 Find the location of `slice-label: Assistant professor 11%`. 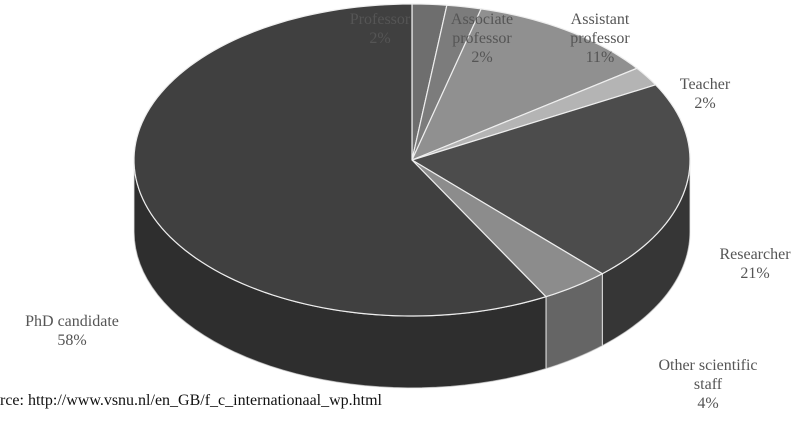

slice-label: Assistant professor 11% is located at coordinates (600, 38).